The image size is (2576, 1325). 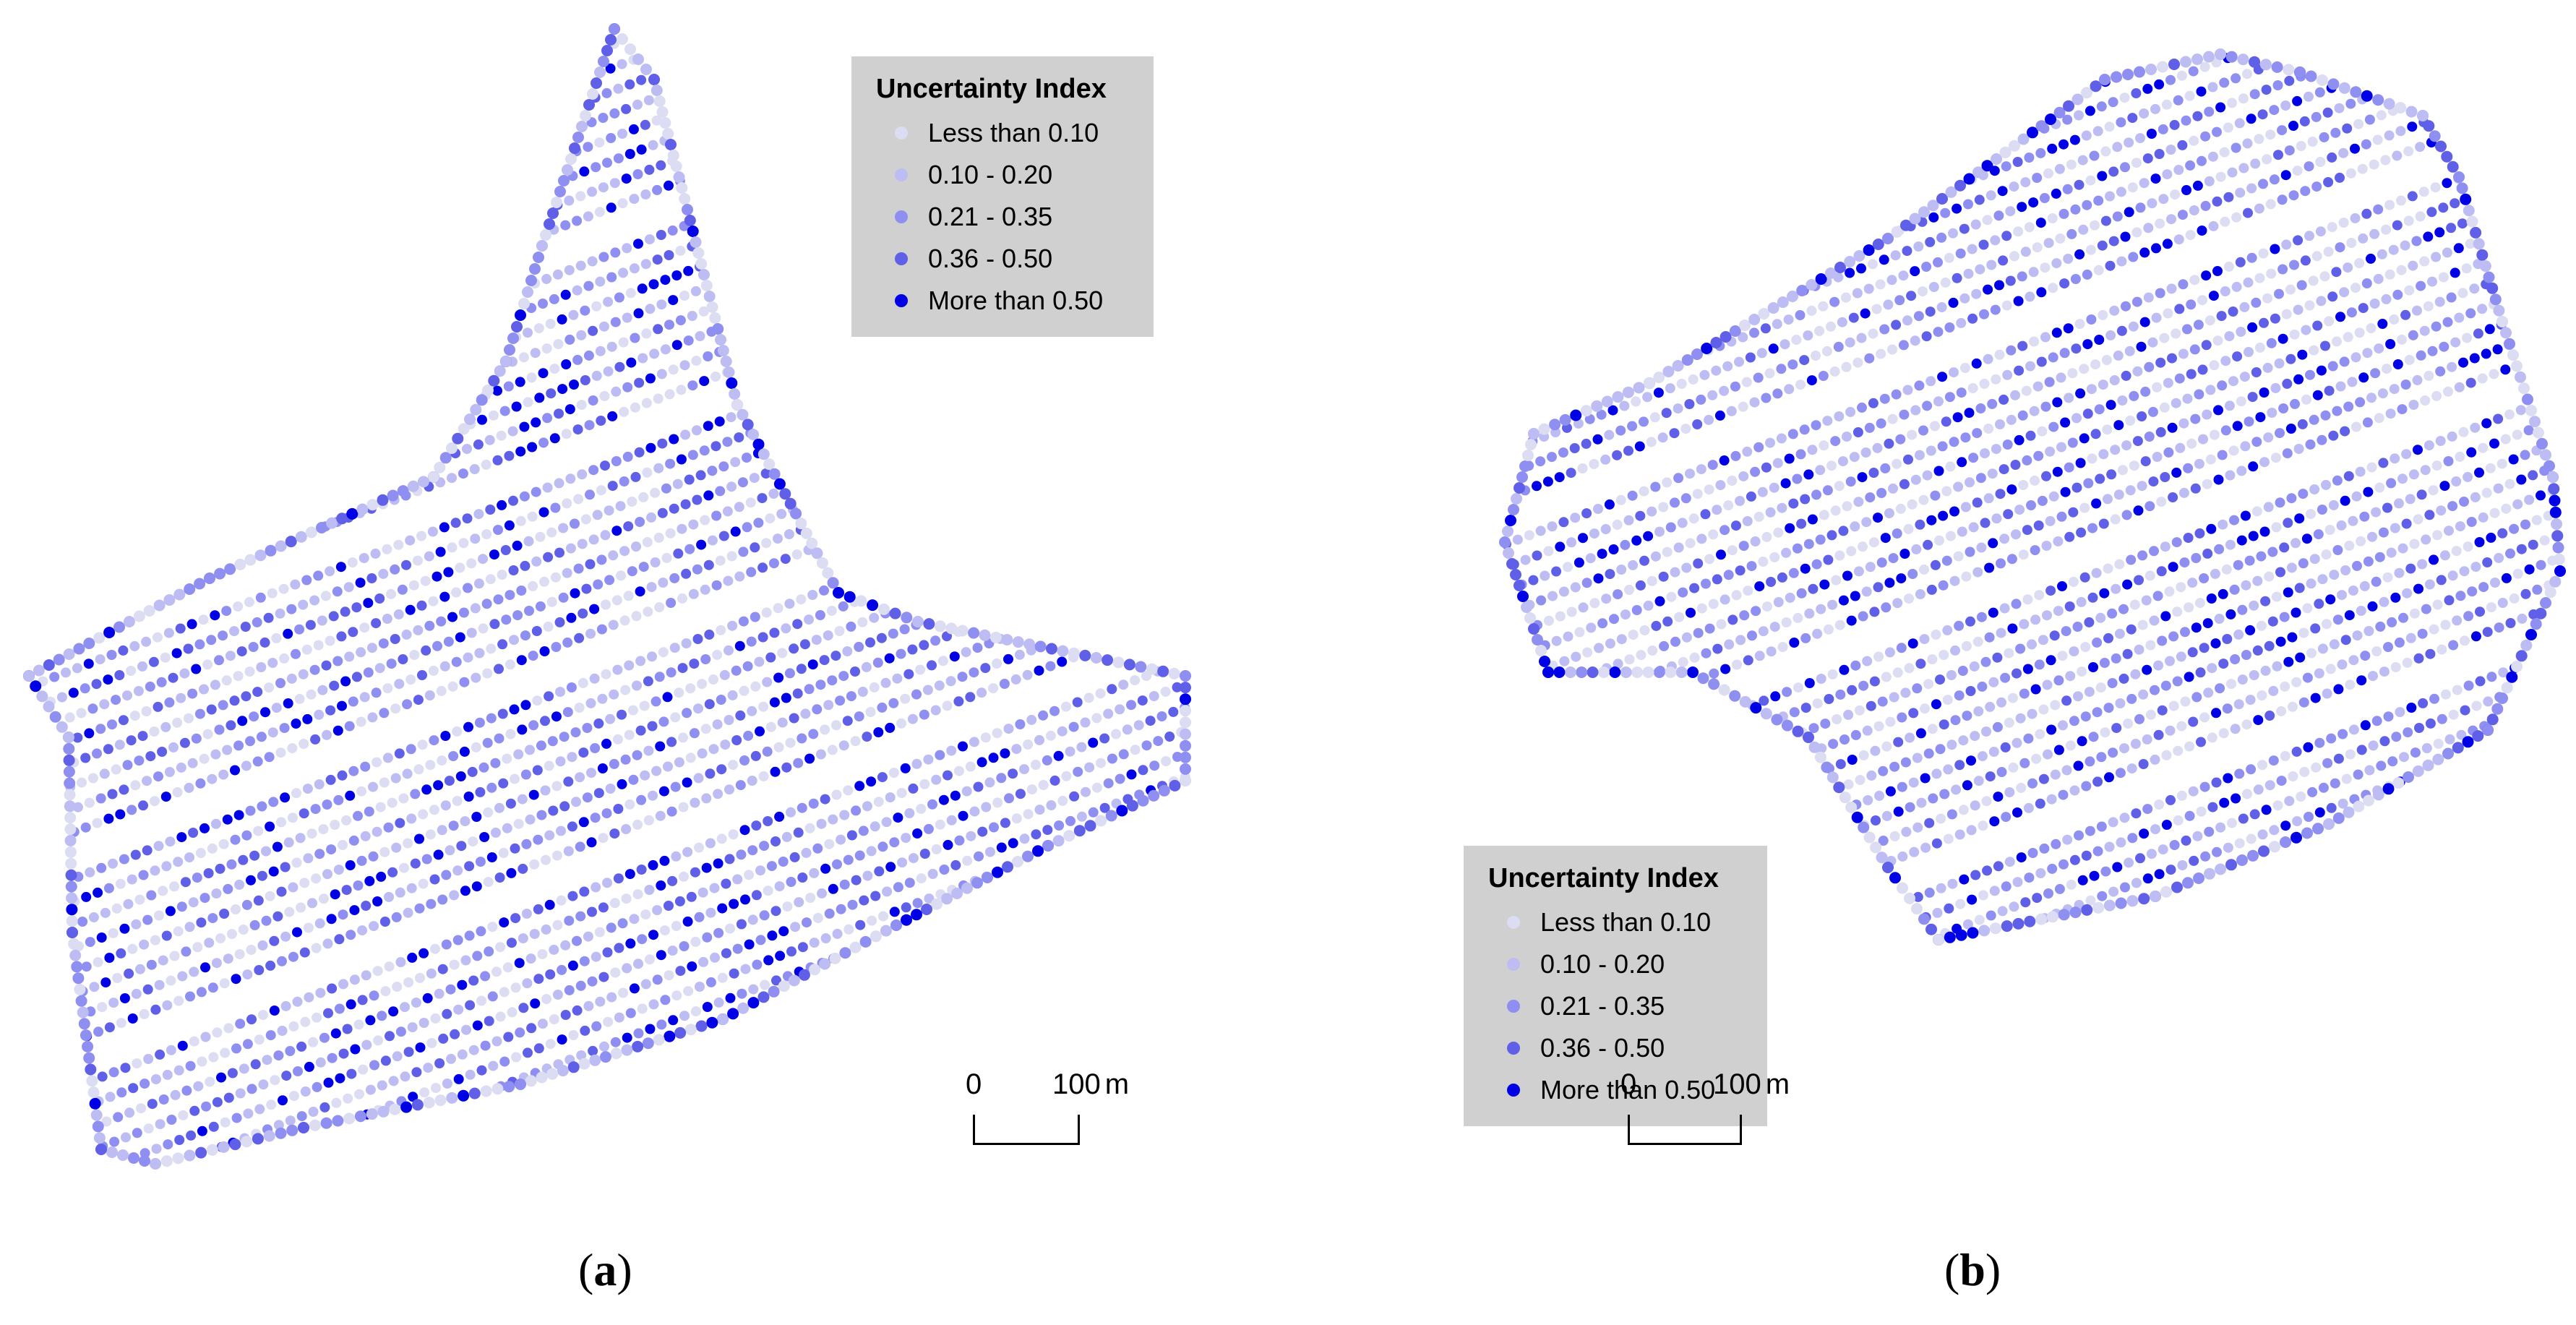 What do you see at coordinates (1628, 1090) in the screenshot?
I see `legend-label: More than 0.50` at bounding box center [1628, 1090].